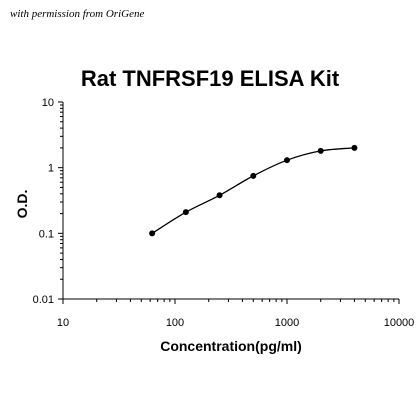  Describe the element at coordinates (175, 323) in the screenshot. I see `x-tick-label: 100` at that location.